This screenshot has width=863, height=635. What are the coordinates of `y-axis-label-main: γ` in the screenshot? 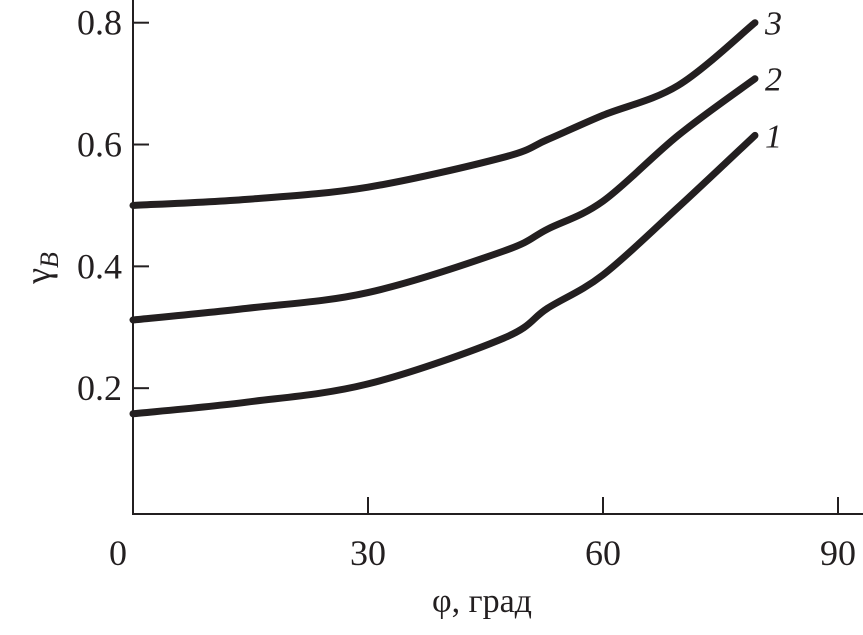 It's located at (38, 276).